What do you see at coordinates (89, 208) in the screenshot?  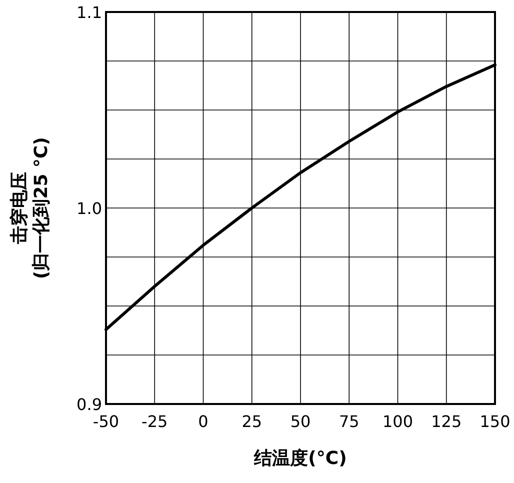 I see `y-tick-label: 1.0` at bounding box center [89, 208].